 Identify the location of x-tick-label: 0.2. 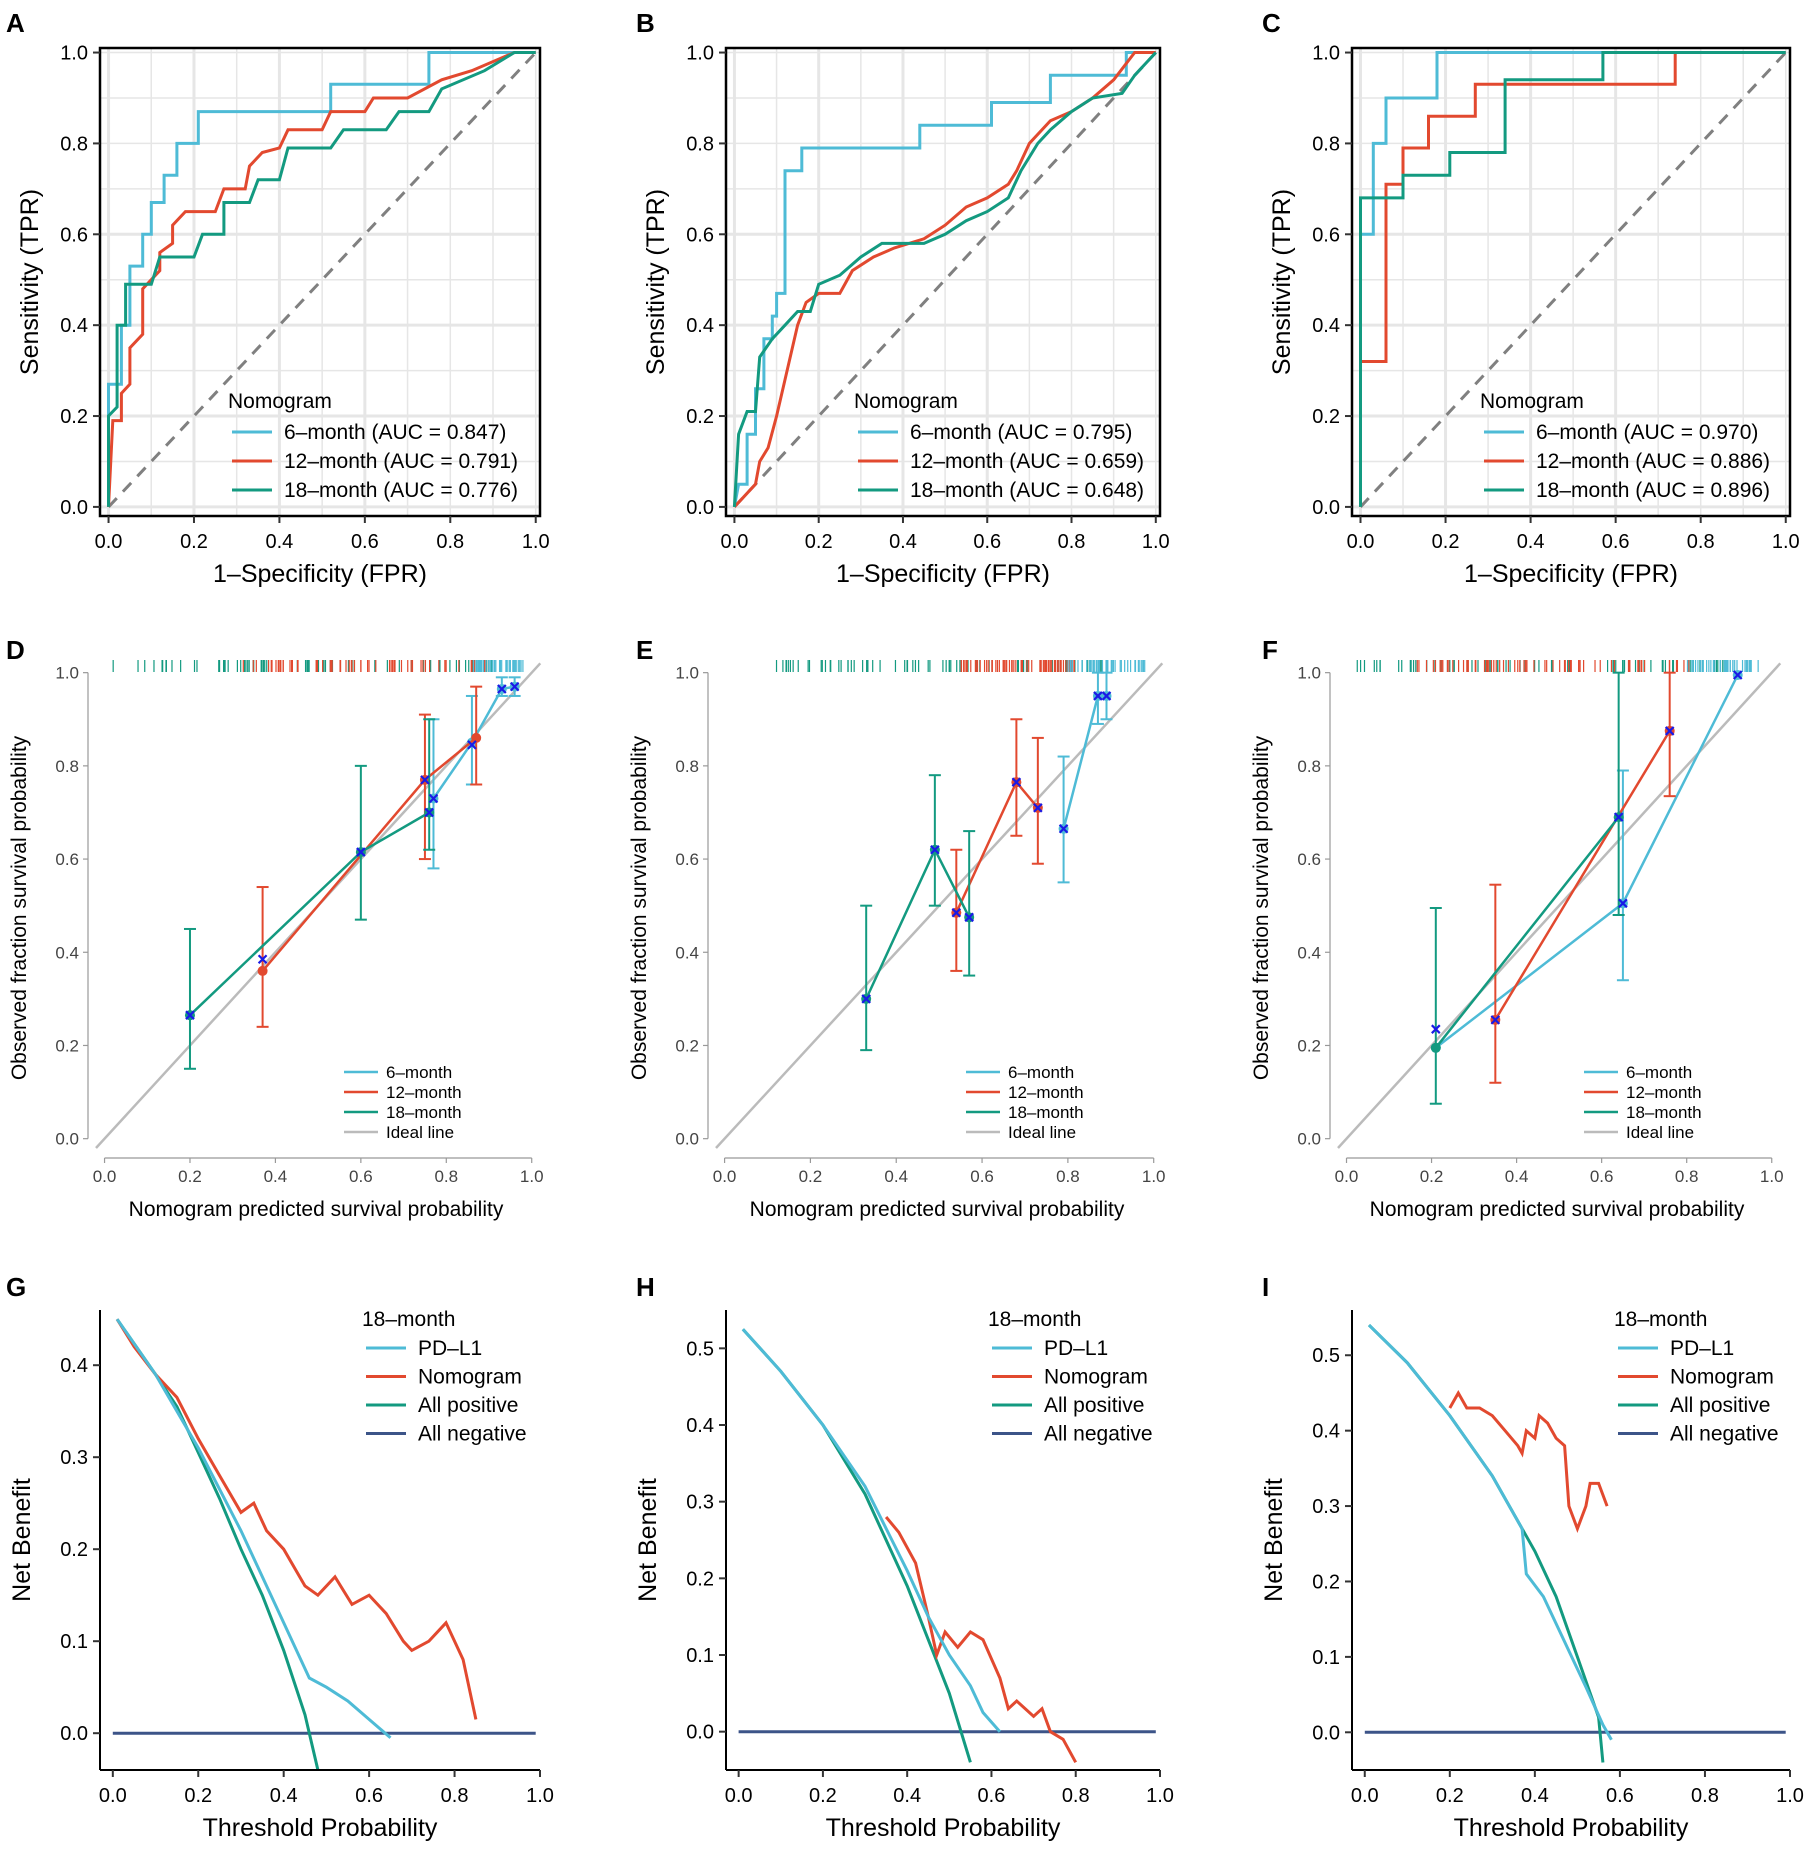
(194, 542).